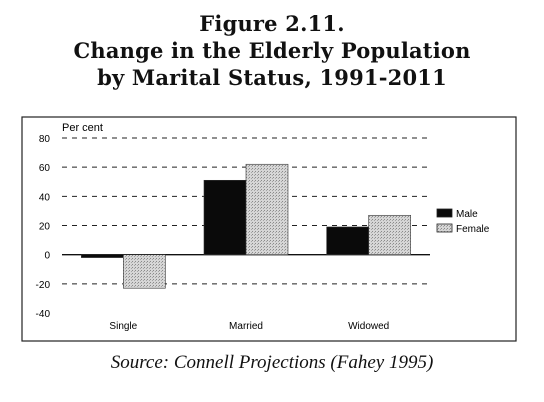 The image size is (544, 402). What do you see at coordinates (444, 228) in the screenshot?
I see `legend-swatch-female` at bounding box center [444, 228].